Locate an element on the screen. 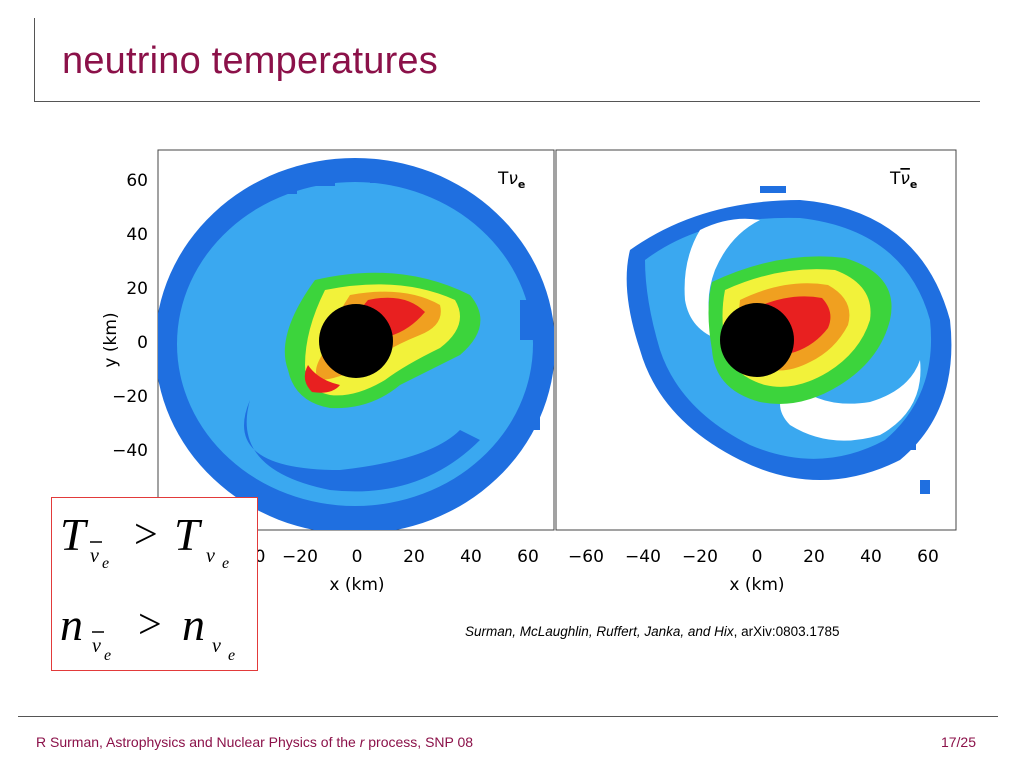 The height and width of the screenshot is (768, 1024). y-tick: 60 is located at coordinates (137, 181).